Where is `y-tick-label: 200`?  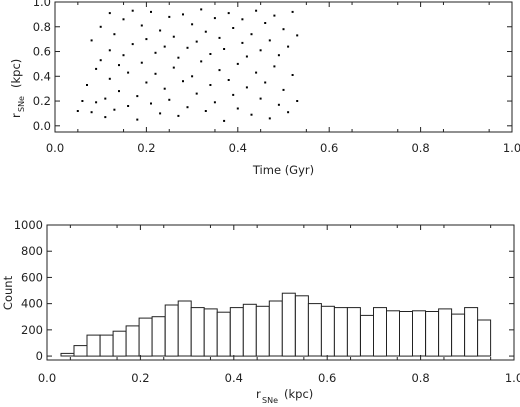 y-tick-label: 200 is located at coordinates (32, 330).